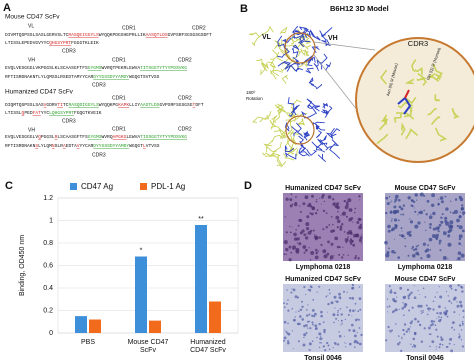 Image resolution: width=474 pixels, height=361 pixels. I want to click on chain-name: VL, so click(31, 26).